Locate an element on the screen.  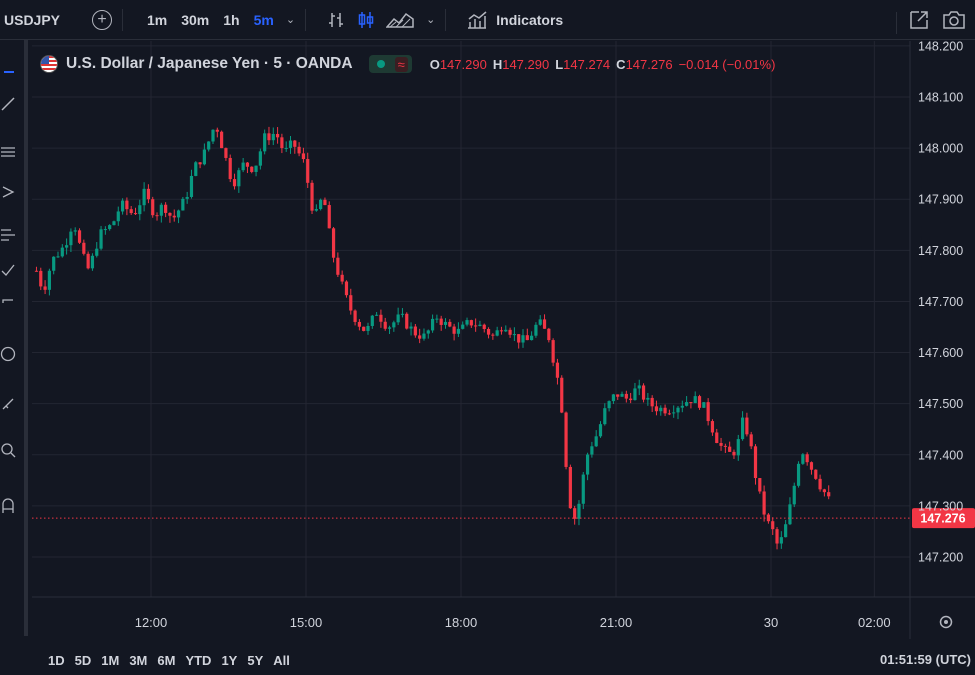
chart-title: U.S. Dollar / Japanese Yen · 5 · OANDA is located at coordinates (209, 63).